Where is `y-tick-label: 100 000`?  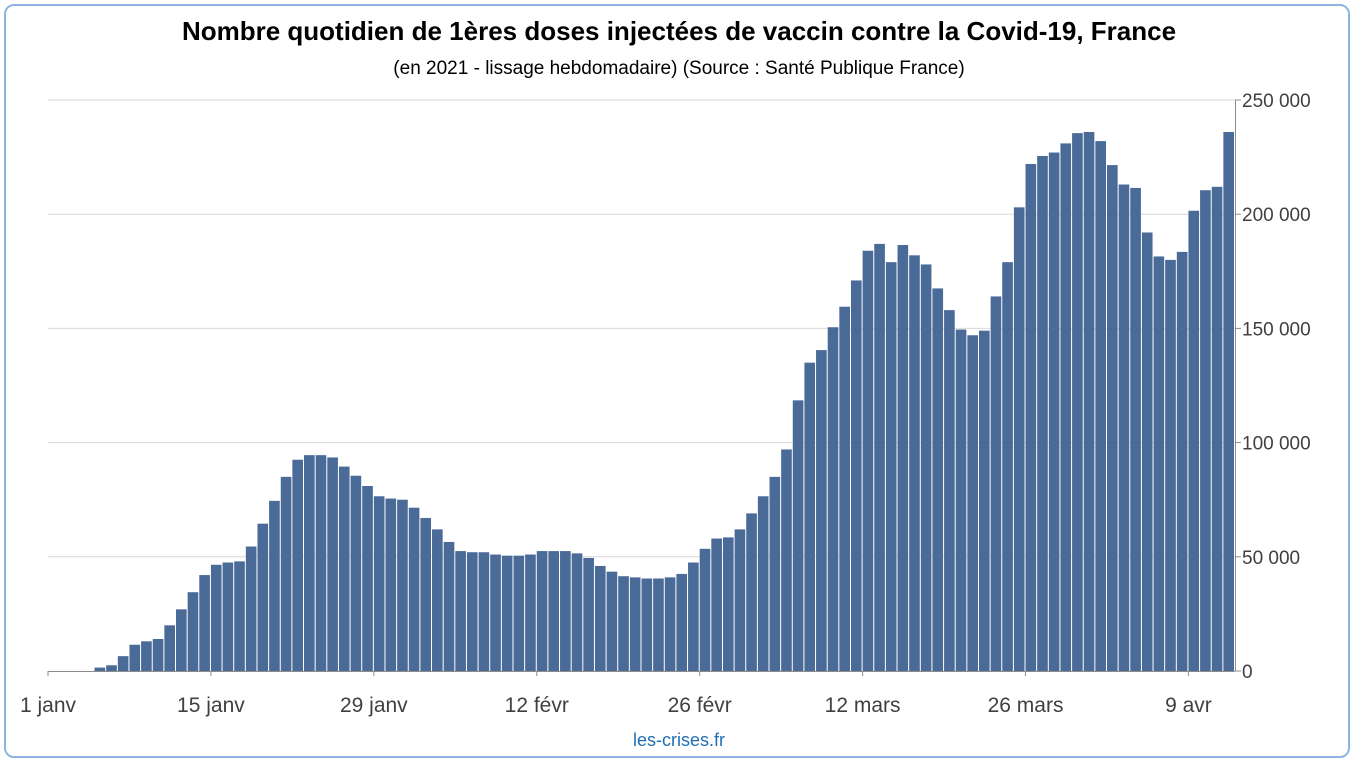 y-tick-label: 100 000 is located at coordinates (1276, 444).